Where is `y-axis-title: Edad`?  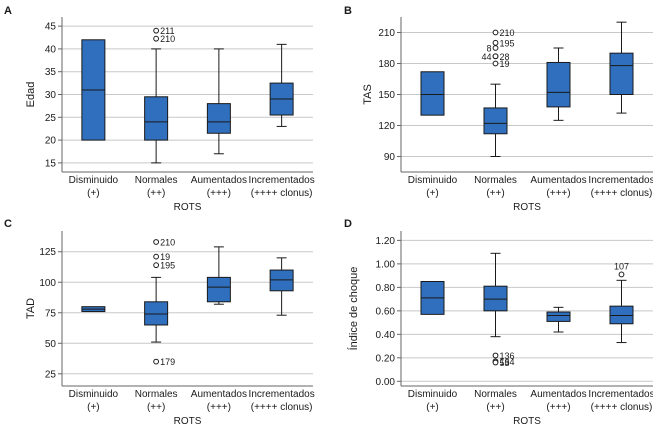
y-axis-title: Edad is located at coordinates (31, 95).